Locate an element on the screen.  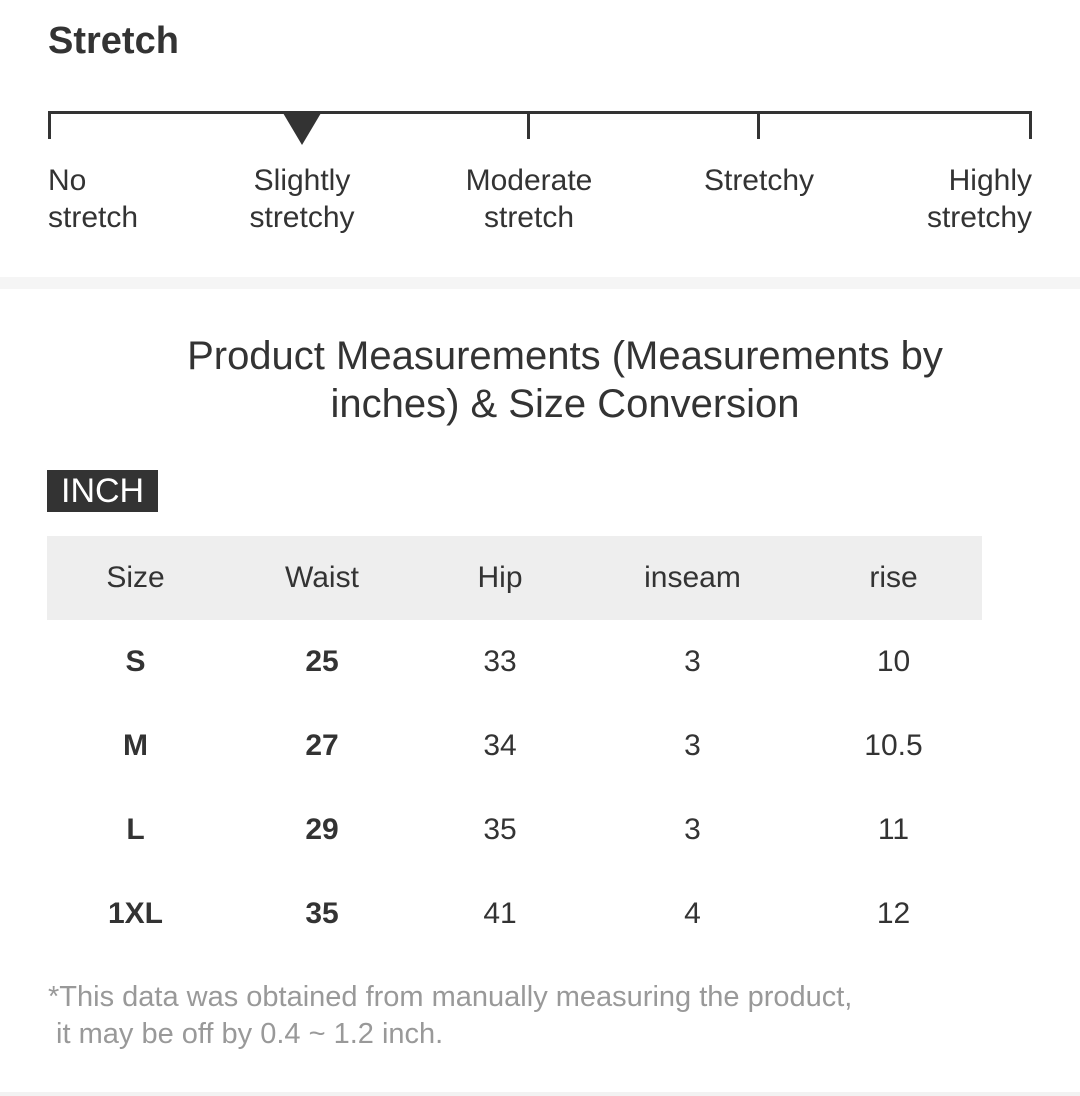
column-header-waist: Waist is located at coordinates (322, 577).